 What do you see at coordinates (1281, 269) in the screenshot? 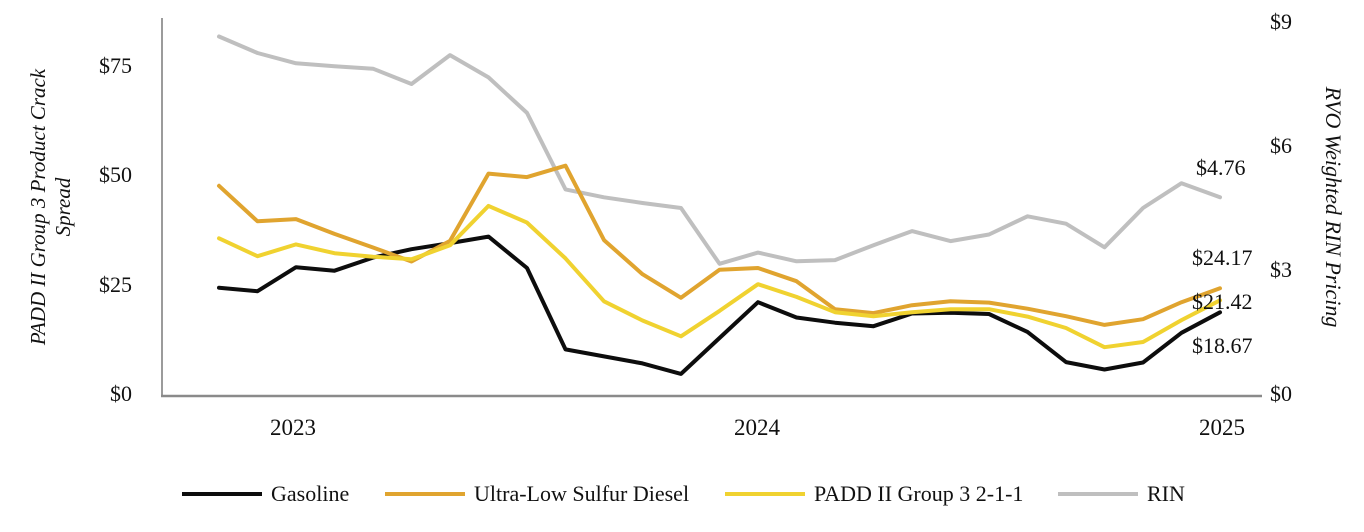
I see `right-axis-tick-3: $3` at bounding box center [1281, 269].